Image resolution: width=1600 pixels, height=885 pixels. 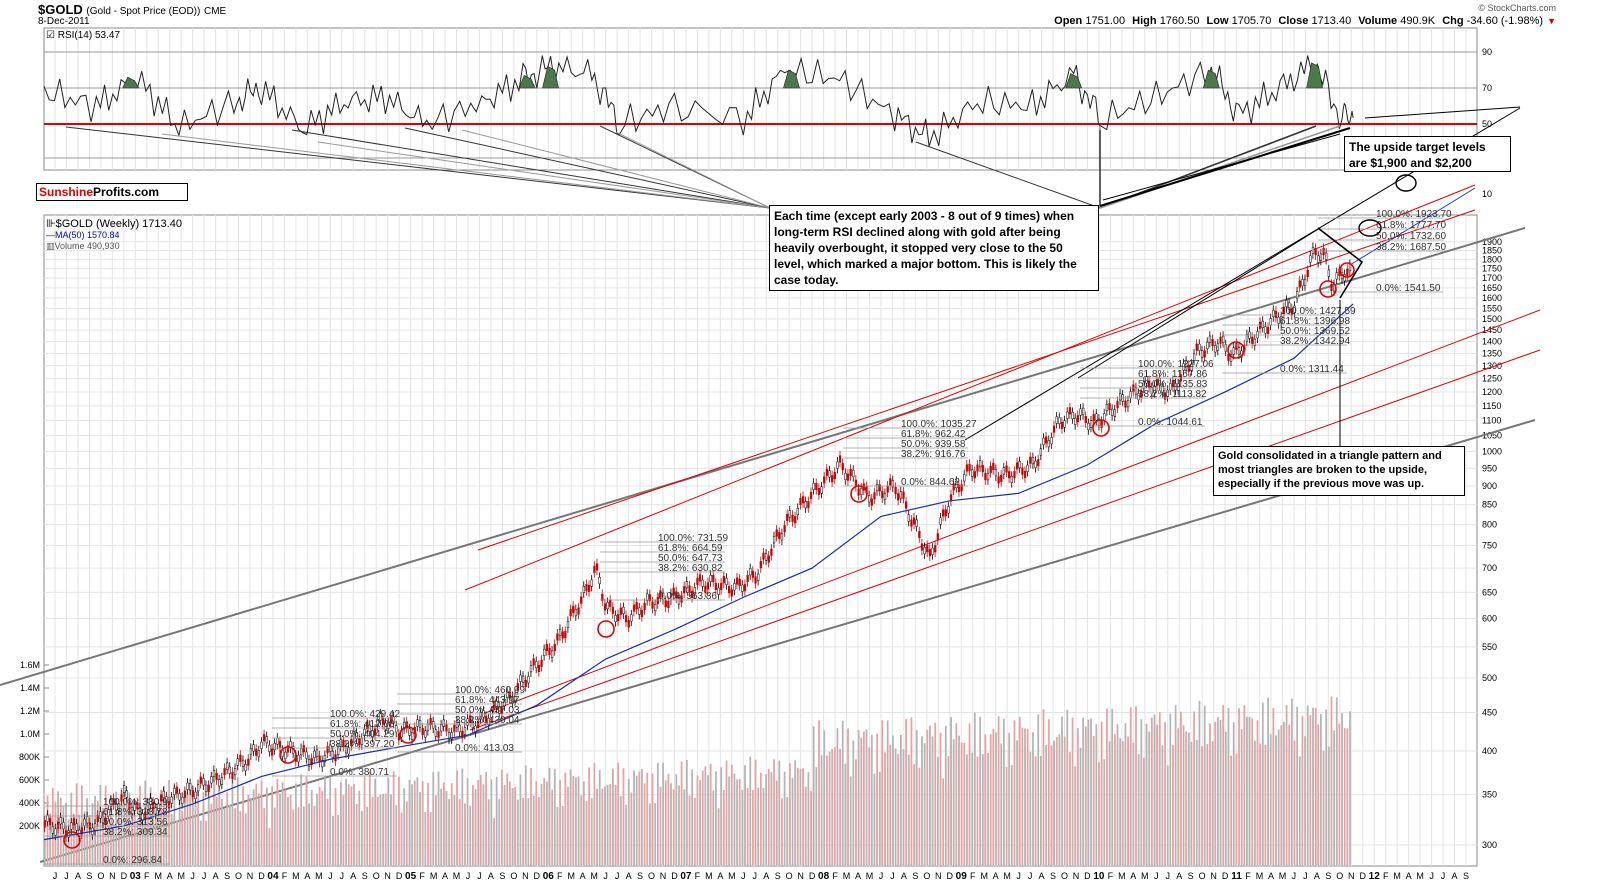 What do you see at coordinates (285, 876) in the screenshot?
I see `x-tick-label: F` at bounding box center [285, 876].